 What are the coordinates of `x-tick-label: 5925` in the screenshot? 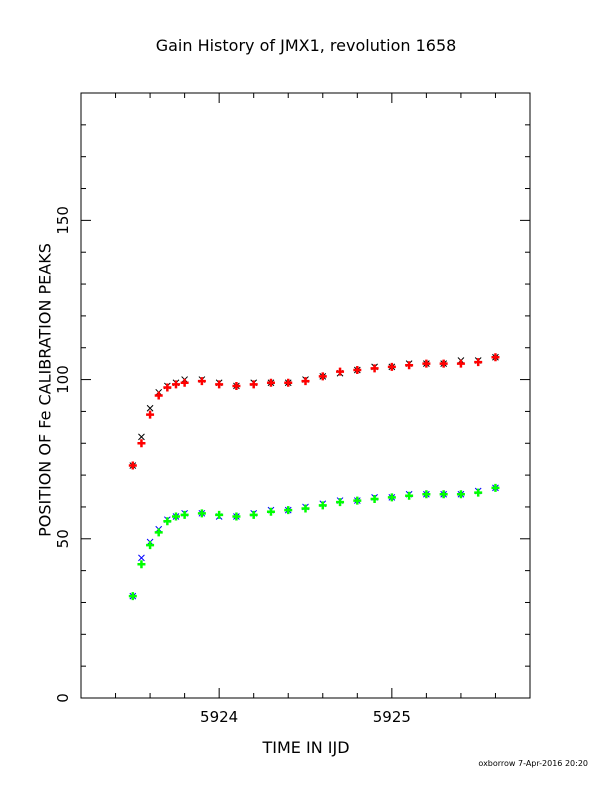 It's located at (392, 717).